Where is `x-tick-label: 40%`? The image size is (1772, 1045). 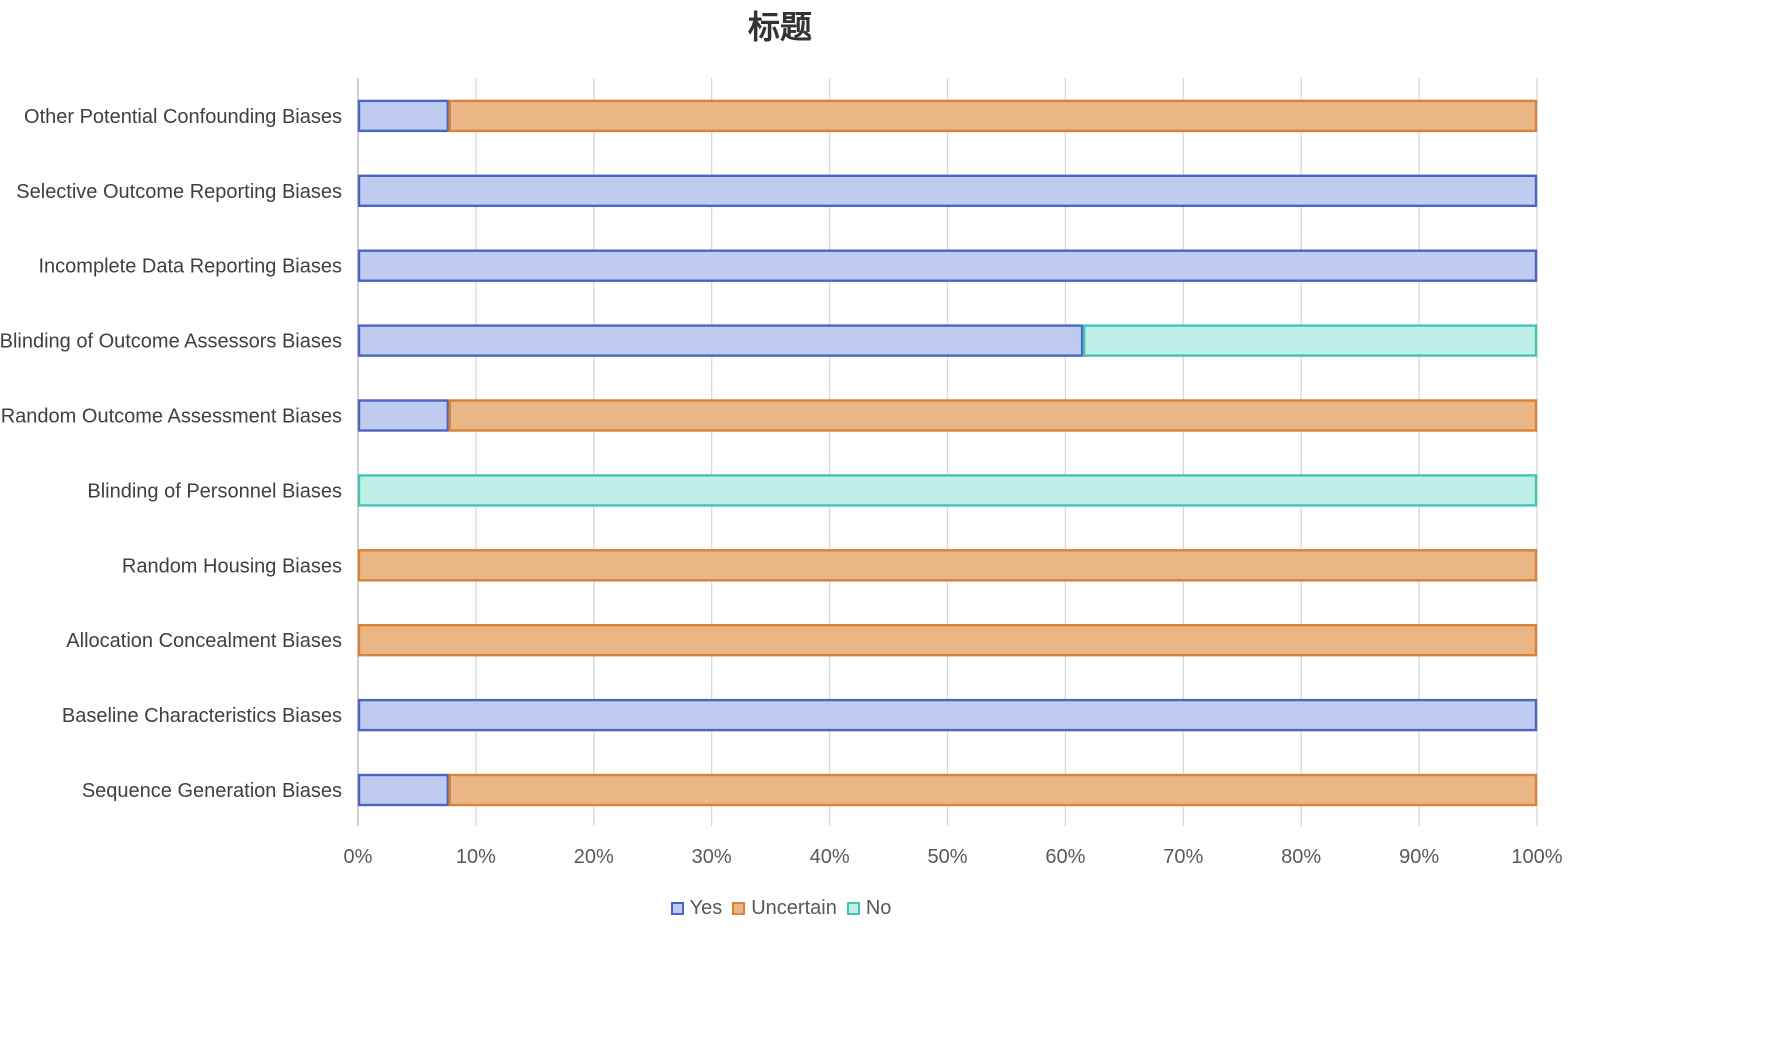 x-tick-label: 40% is located at coordinates (830, 857).